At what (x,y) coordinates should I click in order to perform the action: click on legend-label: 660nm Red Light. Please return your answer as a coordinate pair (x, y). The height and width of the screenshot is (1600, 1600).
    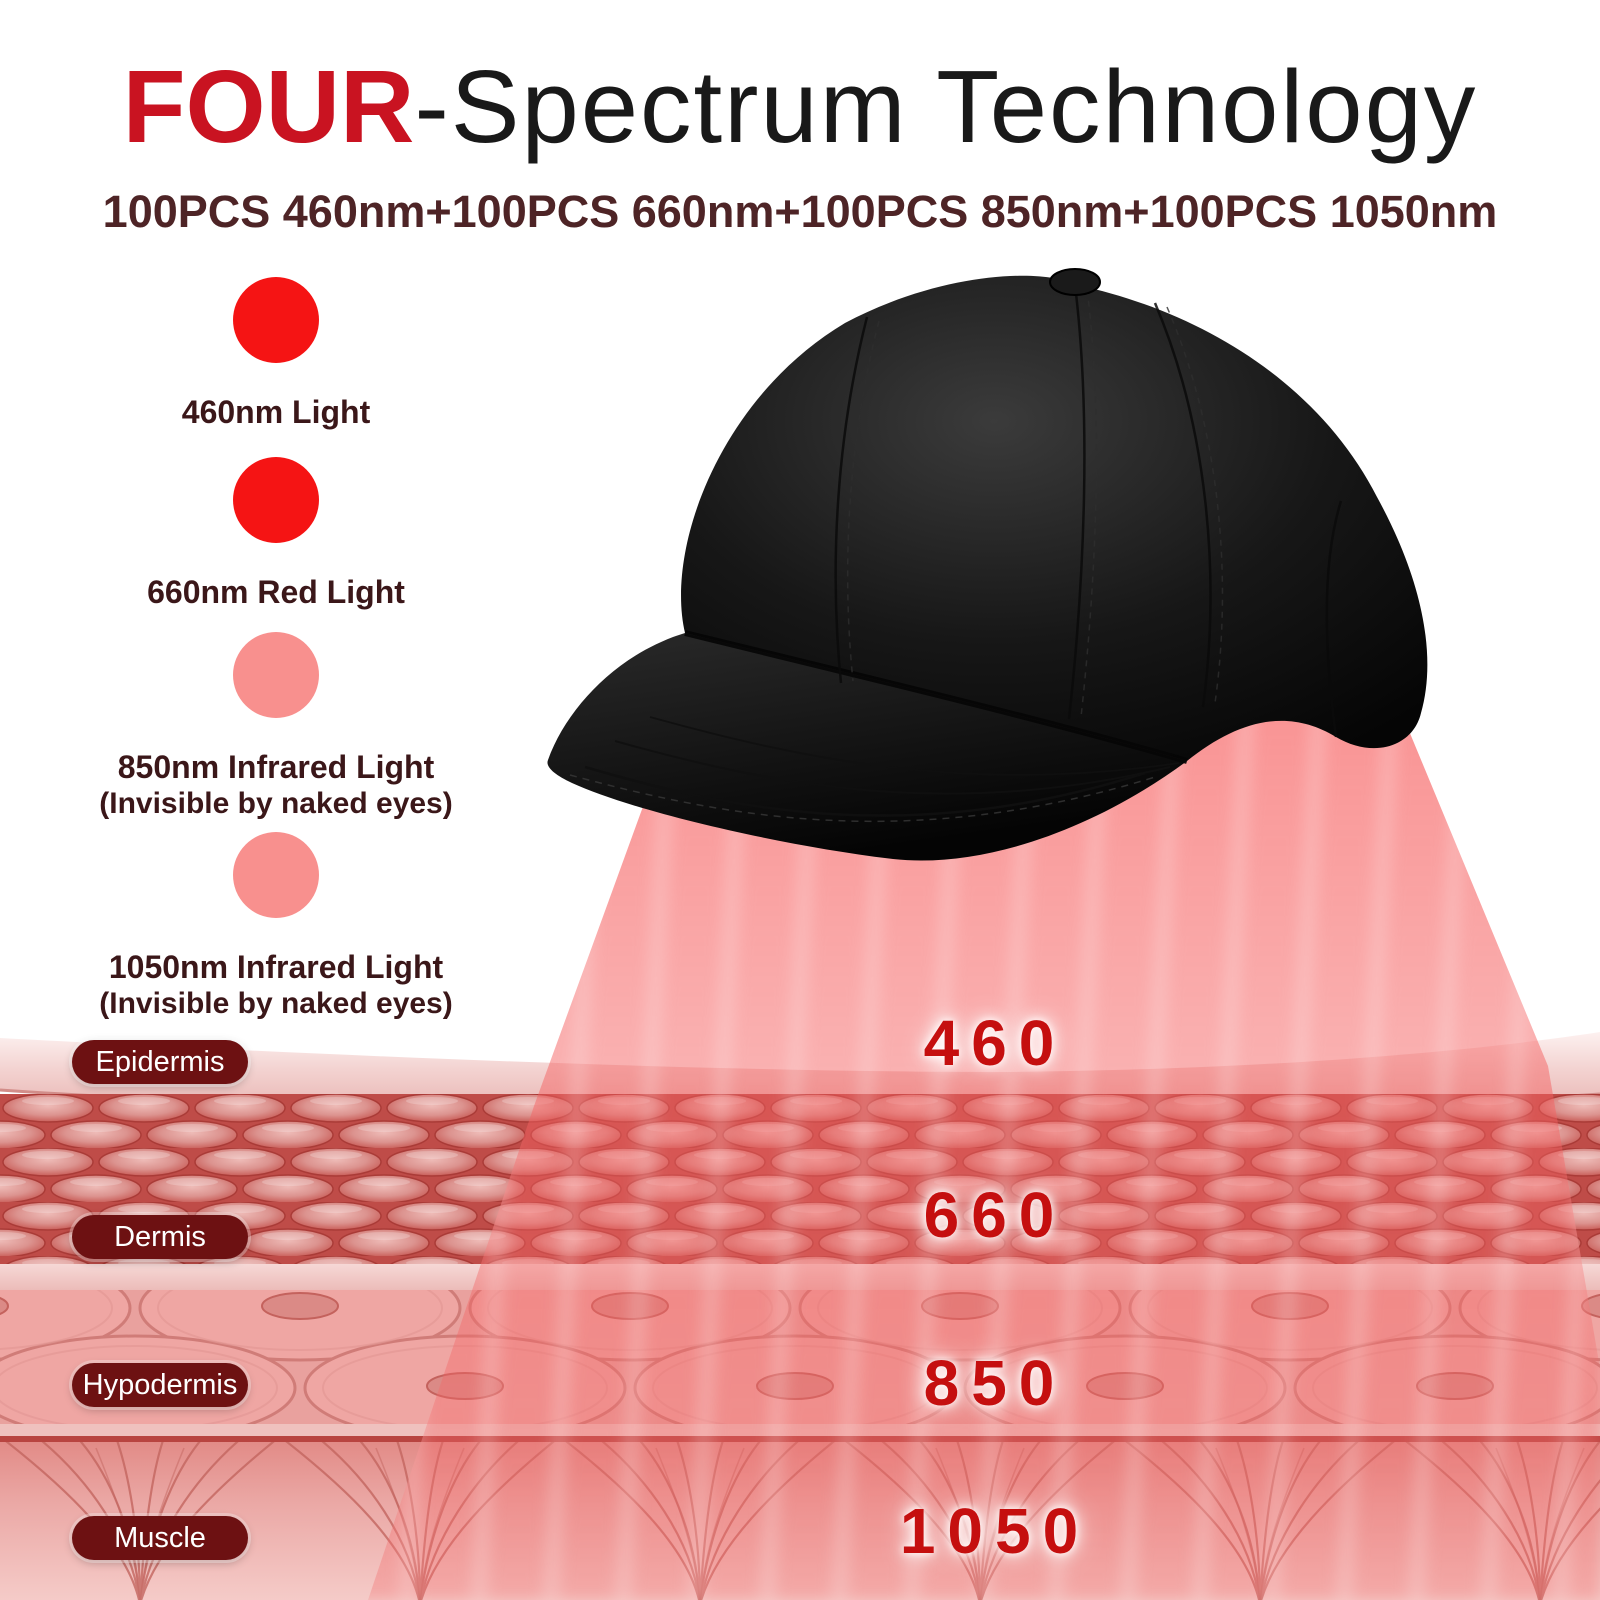
    Looking at the image, I should click on (276, 592).